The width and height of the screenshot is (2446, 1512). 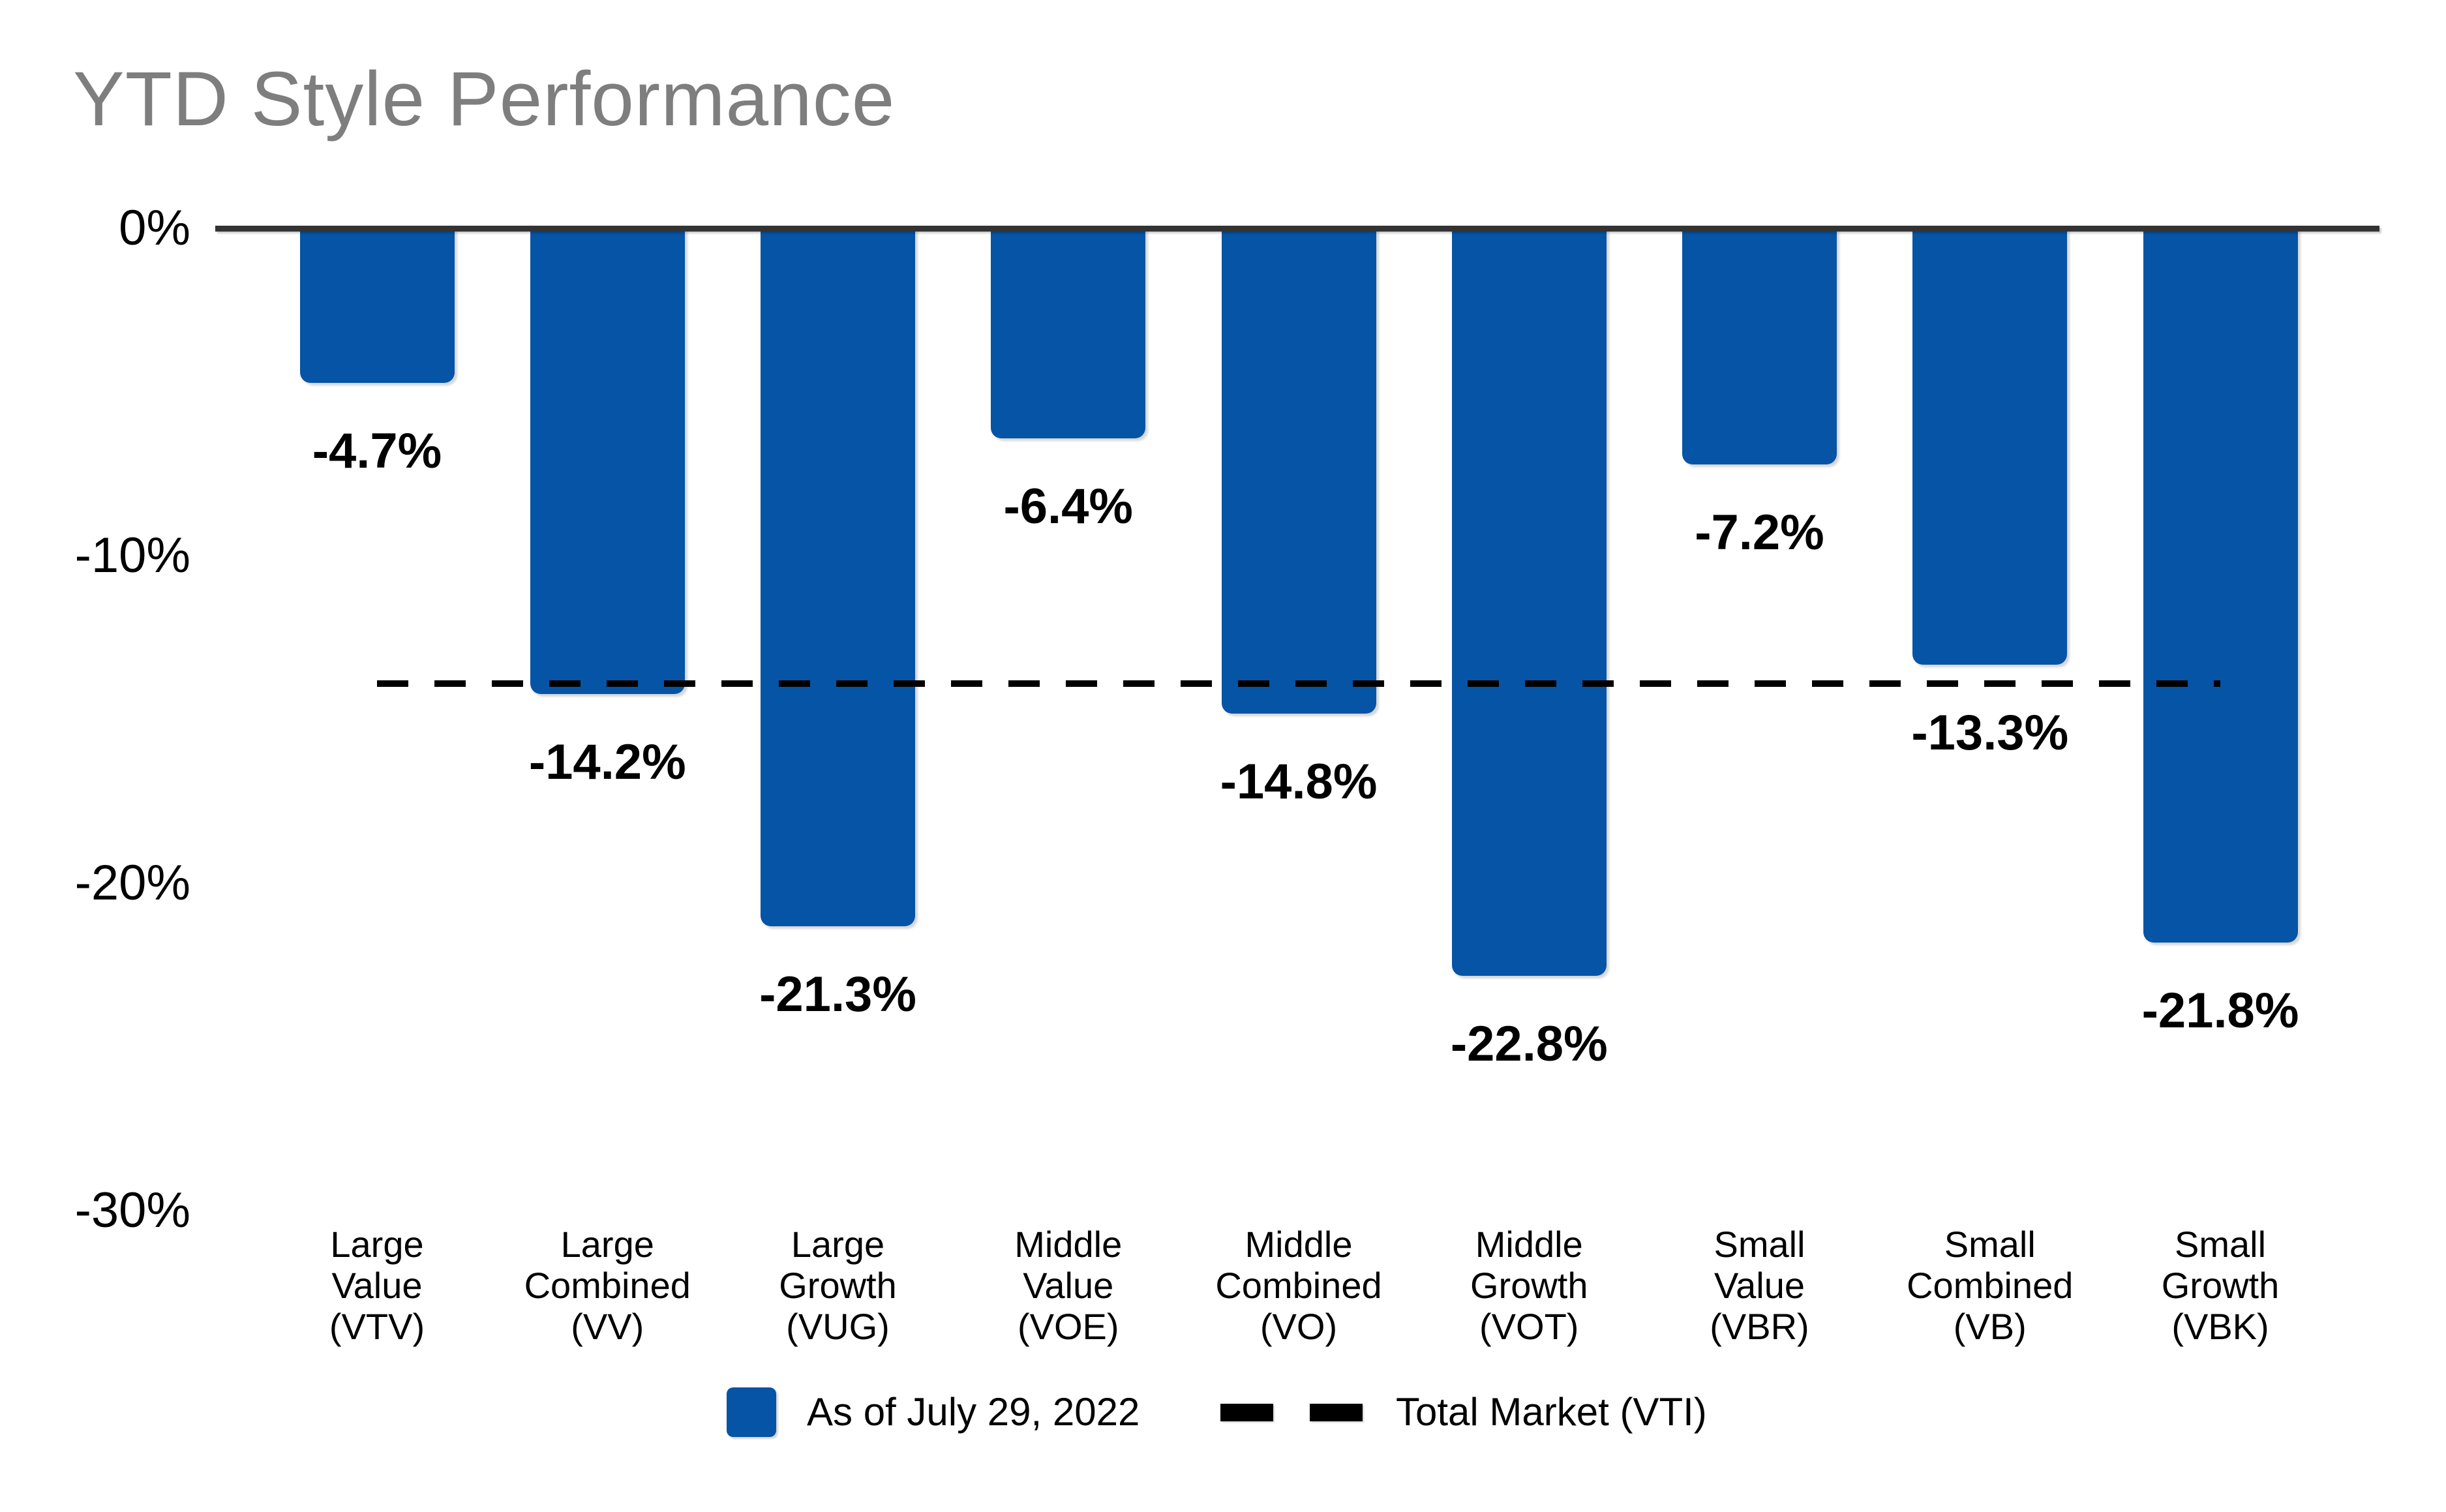 I want to click on x-axis-label: Small Growth (VBK), so click(x=2221, y=1285).